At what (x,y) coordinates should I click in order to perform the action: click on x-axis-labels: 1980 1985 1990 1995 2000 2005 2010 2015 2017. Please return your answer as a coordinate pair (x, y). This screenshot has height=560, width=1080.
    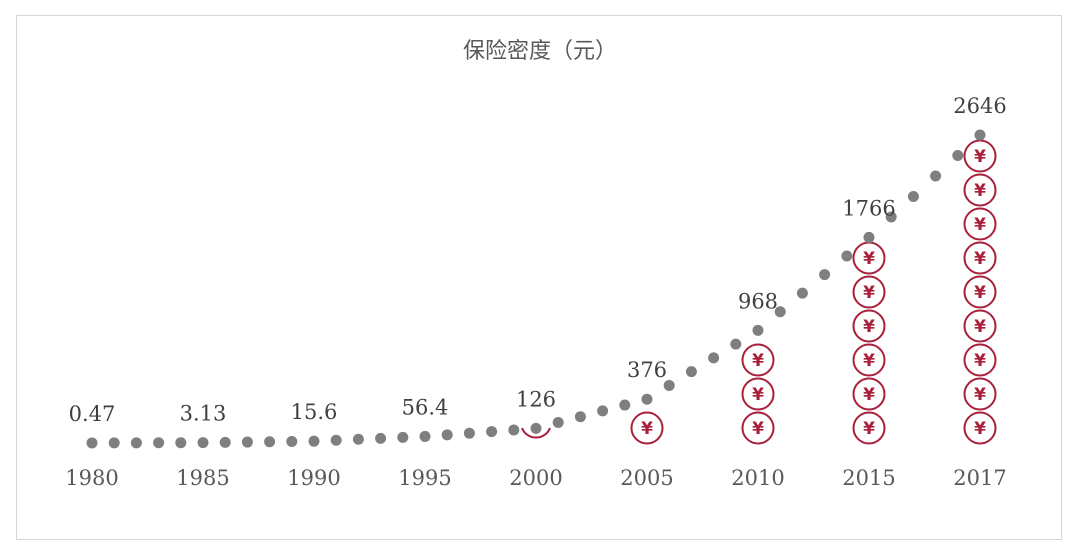
    Looking at the image, I should click on (535, 478).